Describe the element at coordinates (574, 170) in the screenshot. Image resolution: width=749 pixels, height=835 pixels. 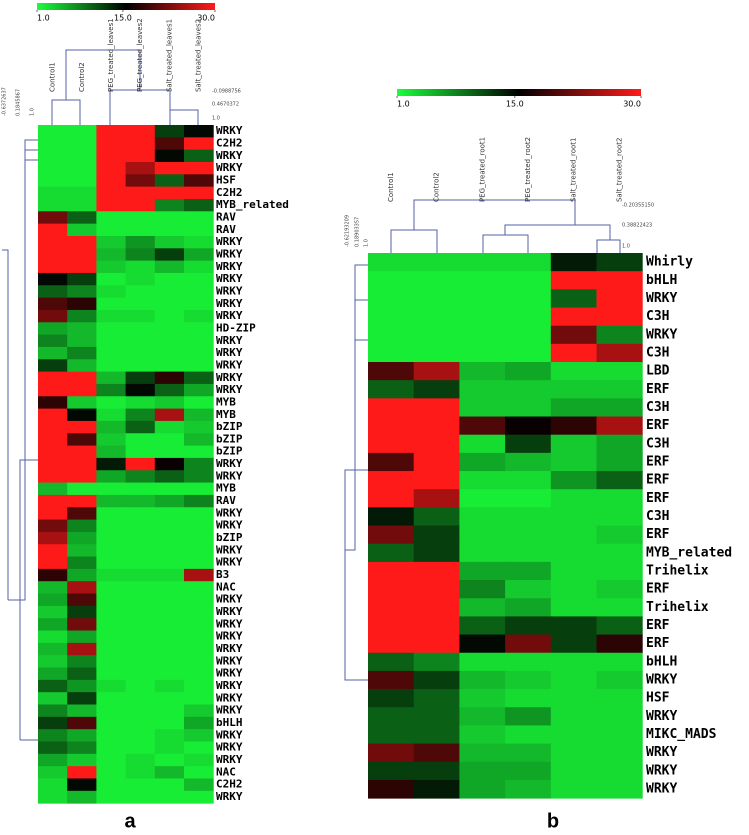
I see `column-label: Salt_treated_root1` at that location.